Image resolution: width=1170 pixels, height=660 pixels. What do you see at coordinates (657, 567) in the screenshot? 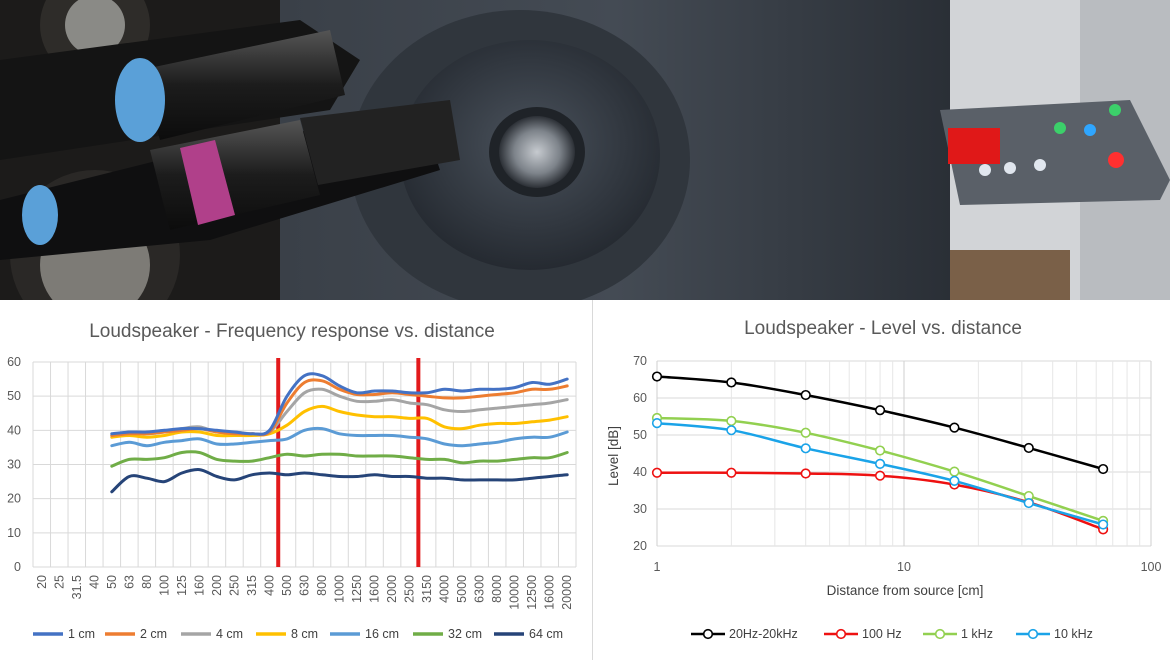
I see `x-tick-label: 1` at bounding box center [657, 567].